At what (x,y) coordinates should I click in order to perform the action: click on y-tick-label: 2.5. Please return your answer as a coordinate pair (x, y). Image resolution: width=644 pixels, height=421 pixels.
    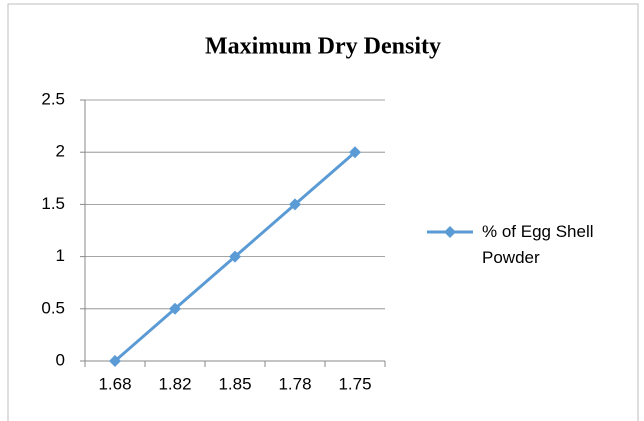
    Looking at the image, I should click on (53, 98).